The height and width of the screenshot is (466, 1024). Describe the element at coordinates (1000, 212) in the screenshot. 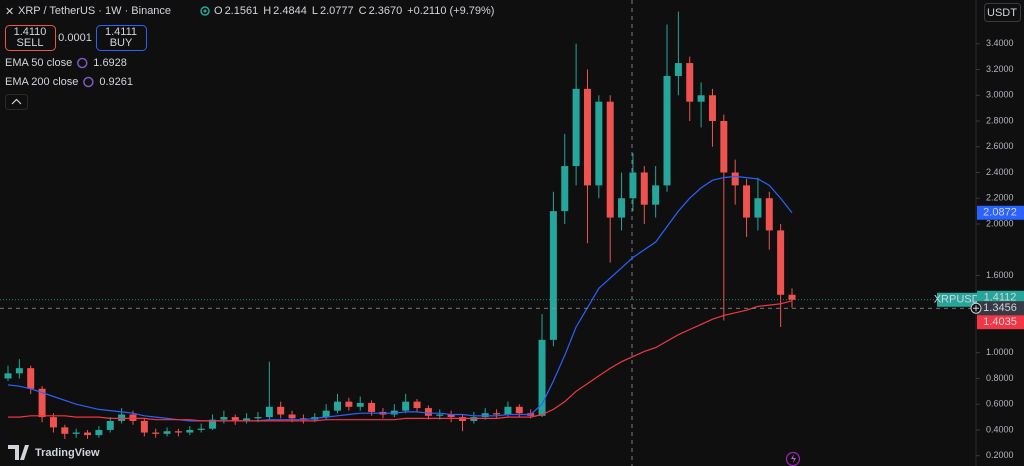

I see `ema50-price-label-box` at that location.